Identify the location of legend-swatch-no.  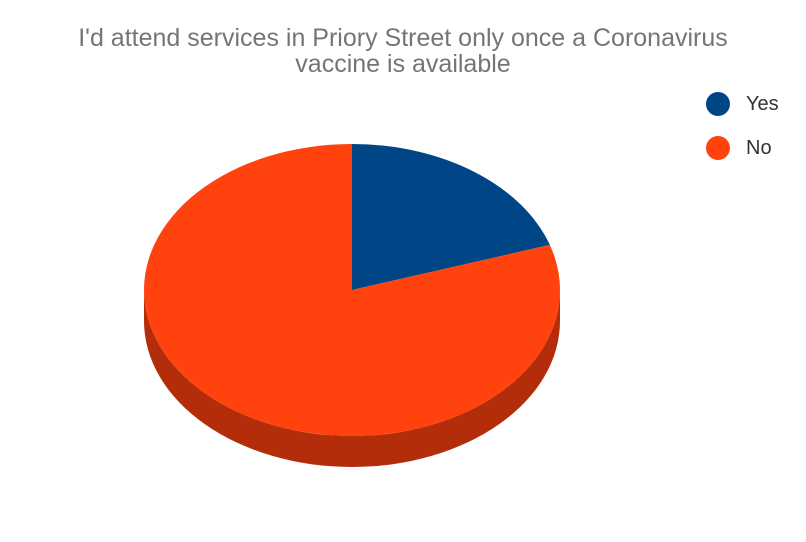
(718, 148).